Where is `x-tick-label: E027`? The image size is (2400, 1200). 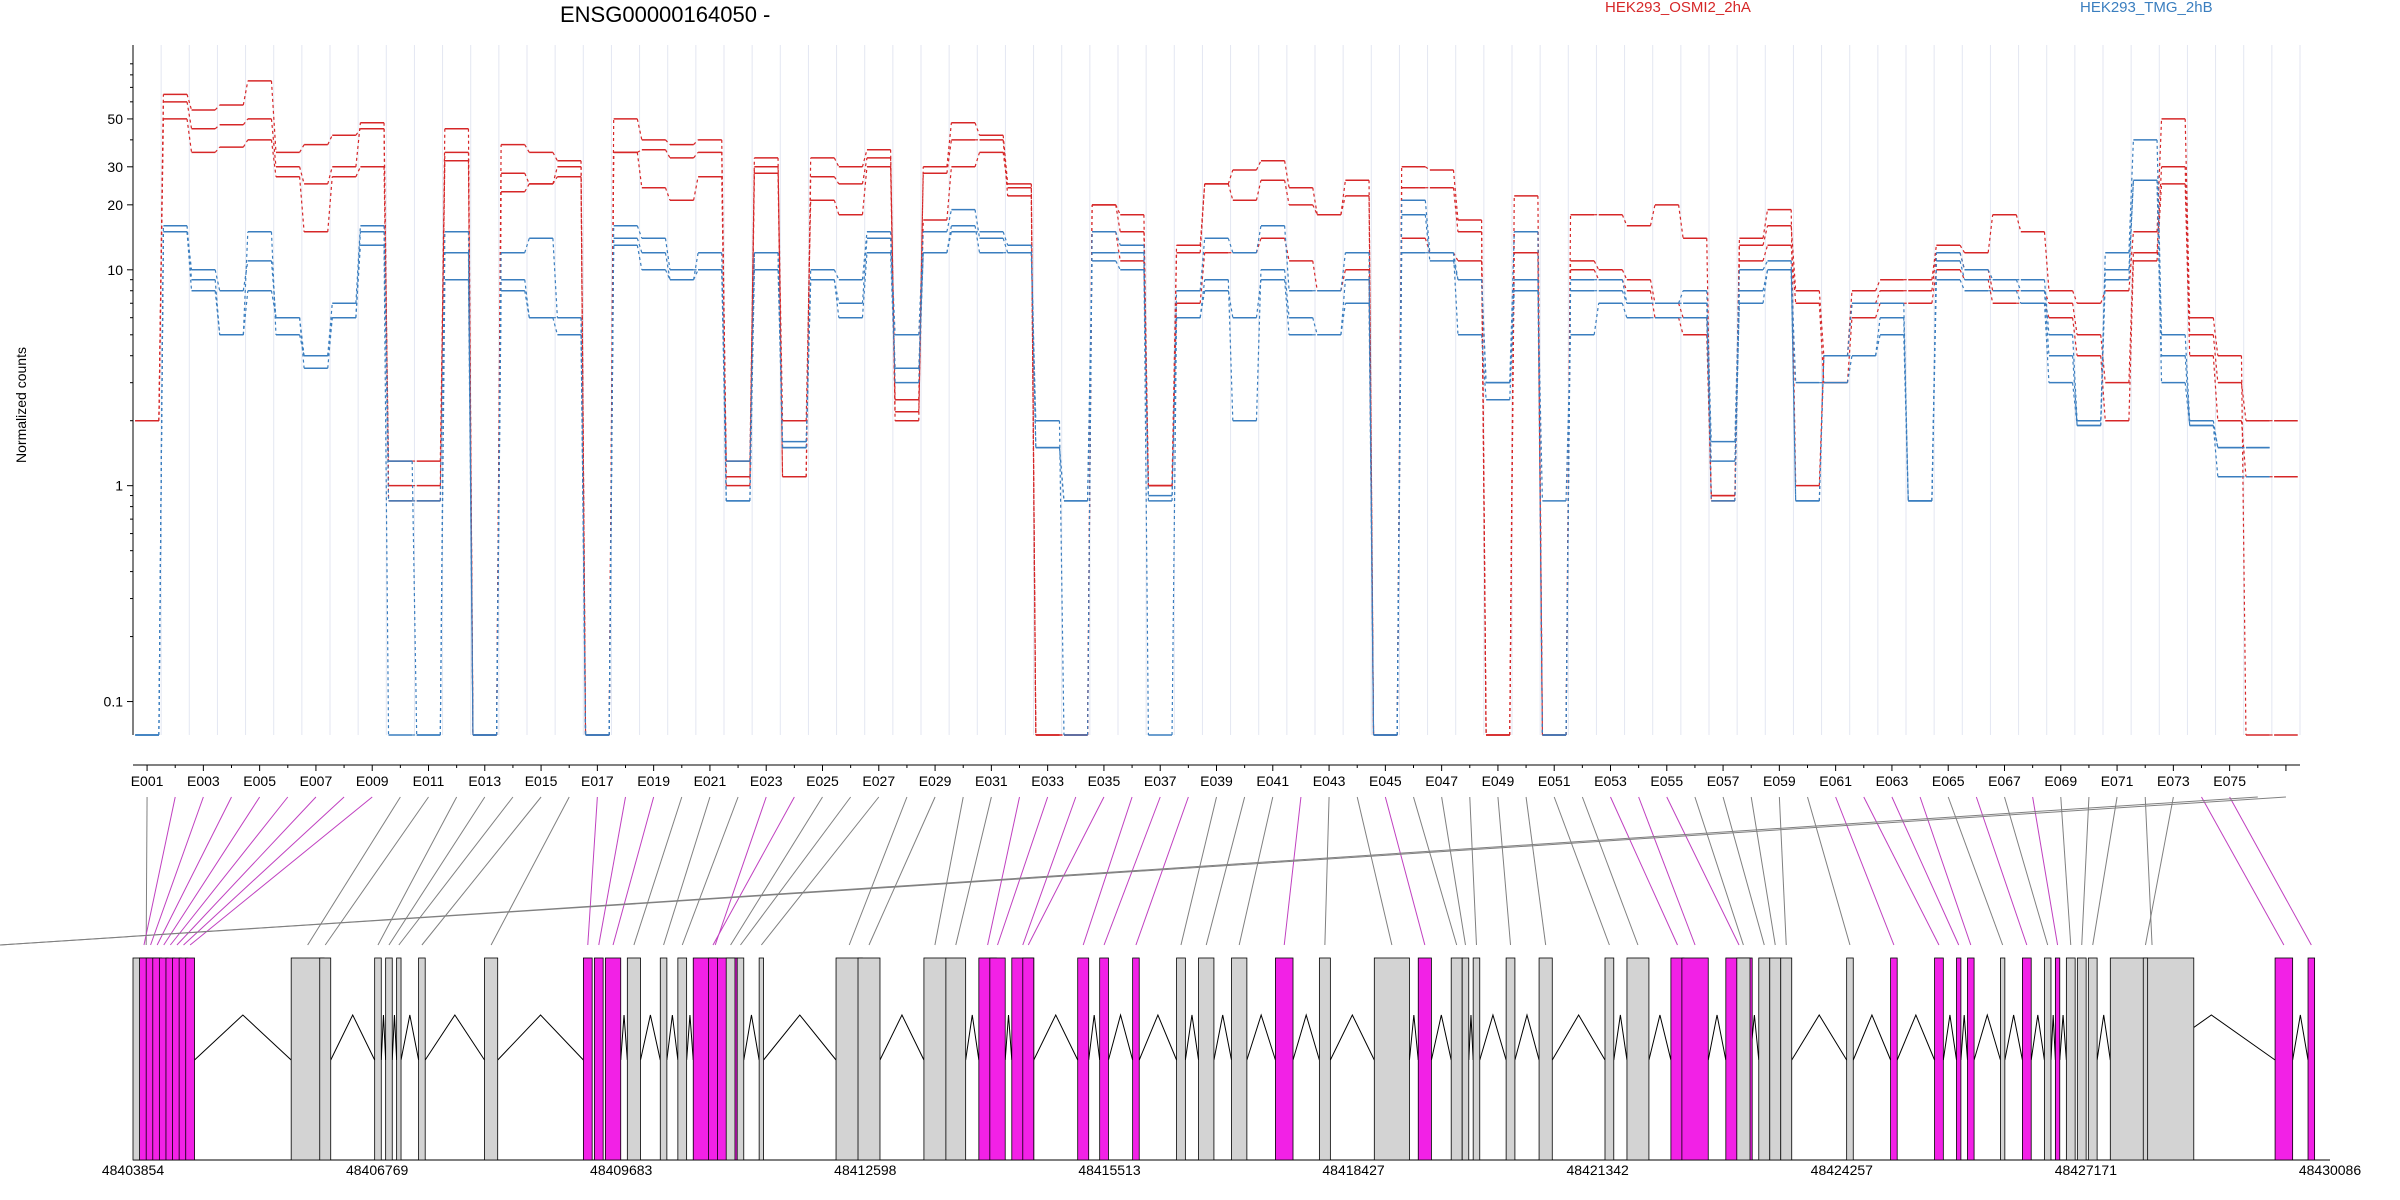
x-tick-label: E027 is located at coordinates (878, 781).